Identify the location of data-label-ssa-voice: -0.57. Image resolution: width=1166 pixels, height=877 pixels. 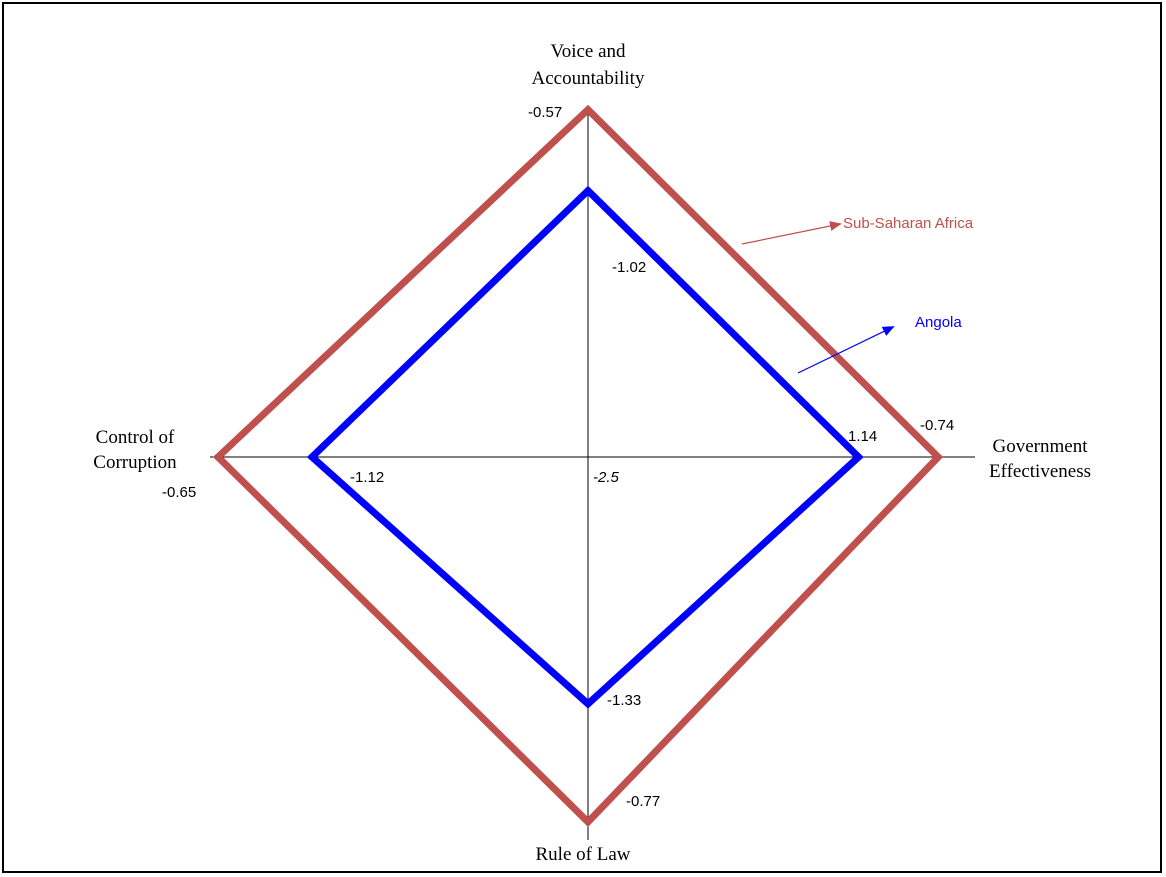
(545, 112).